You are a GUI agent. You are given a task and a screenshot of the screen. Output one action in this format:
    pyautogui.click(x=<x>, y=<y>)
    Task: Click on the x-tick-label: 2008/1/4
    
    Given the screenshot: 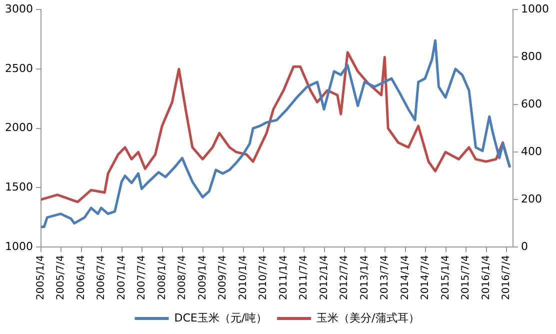 What is the action you would take?
    pyautogui.click(x=162, y=277)
    